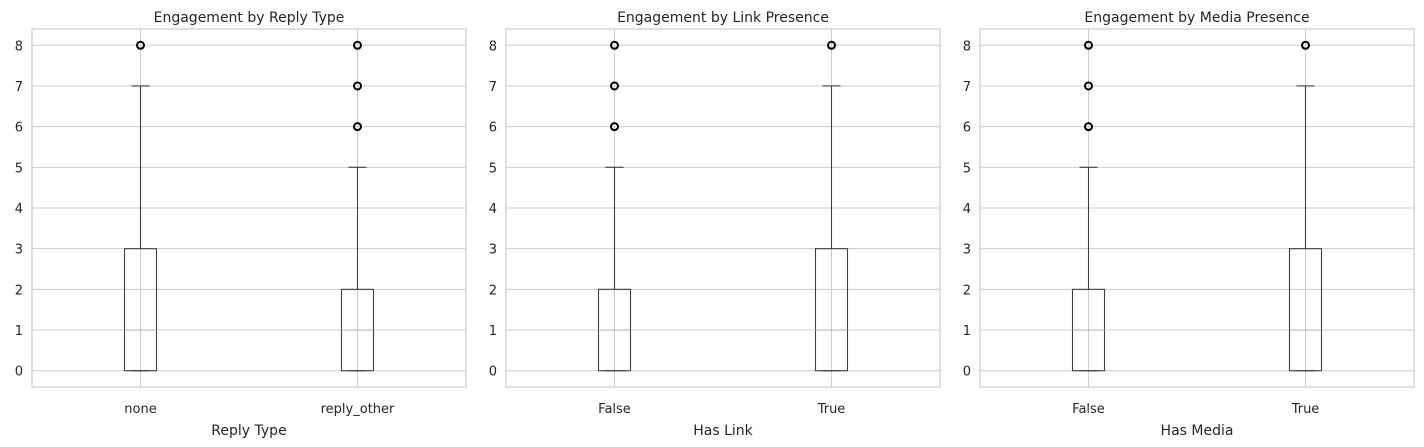  What do you see at coordinates (723, 18) in the screenshot?
I see `panel-title: Engagement by Link Presence` at bounding box center [723, 18].